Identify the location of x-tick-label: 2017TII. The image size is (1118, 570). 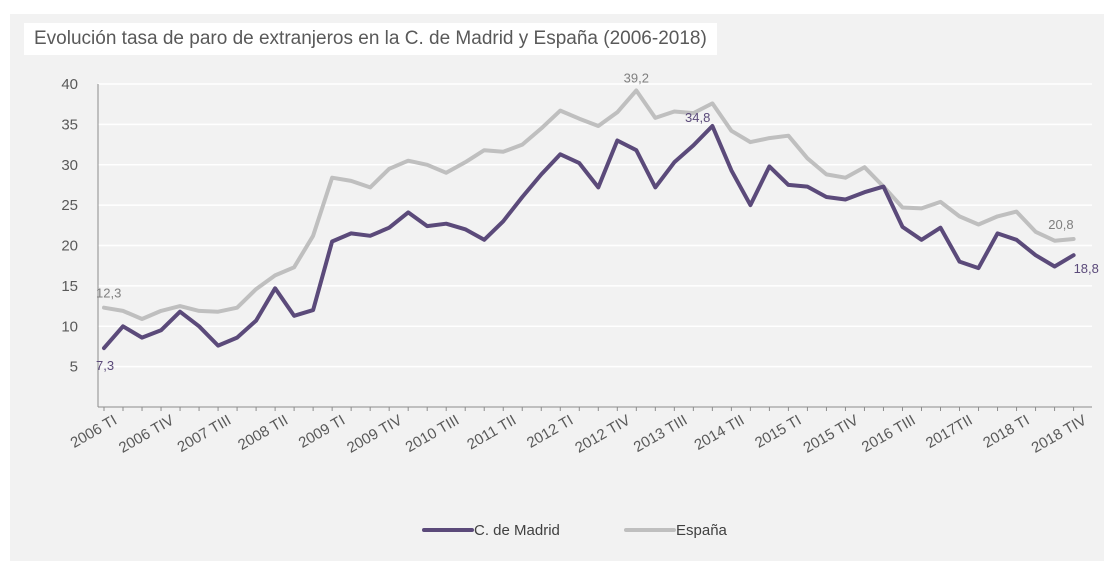
(949, 432).